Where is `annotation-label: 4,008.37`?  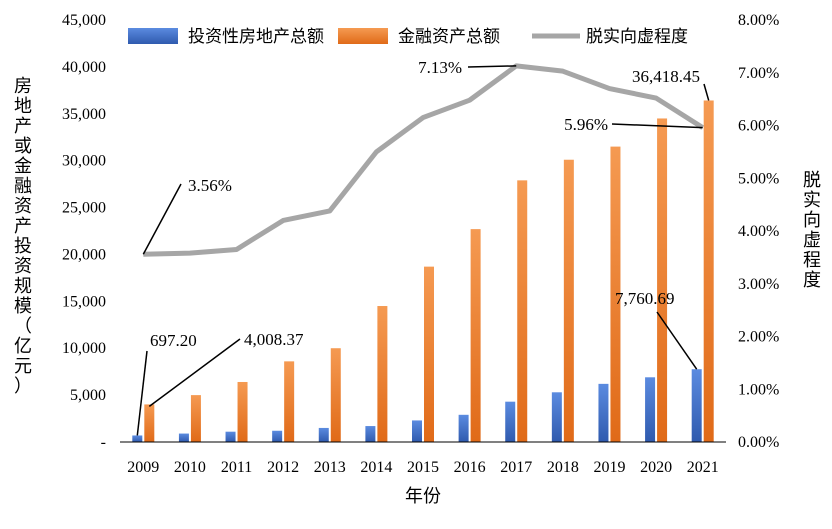
annotation-label: 4,008.37 is located at coordinates (274, 339).